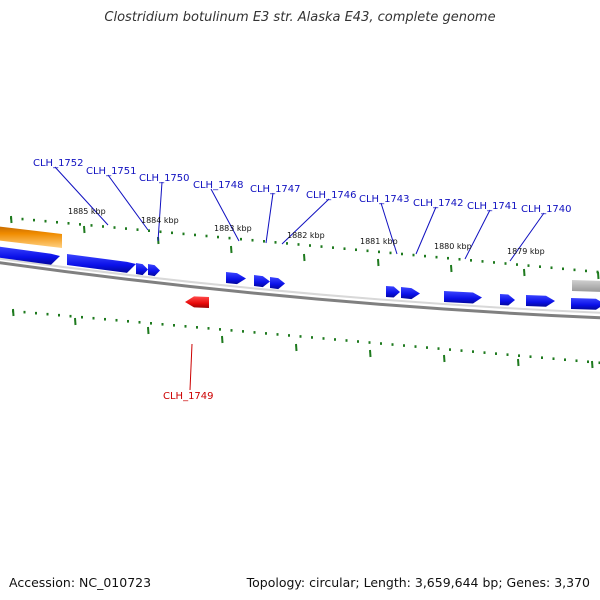 The height and width of the screenshot is (600, 600). Describe the element at coordinates (58, 163) in the screenshot. I see `gene-label: CLH_1752` at that location.